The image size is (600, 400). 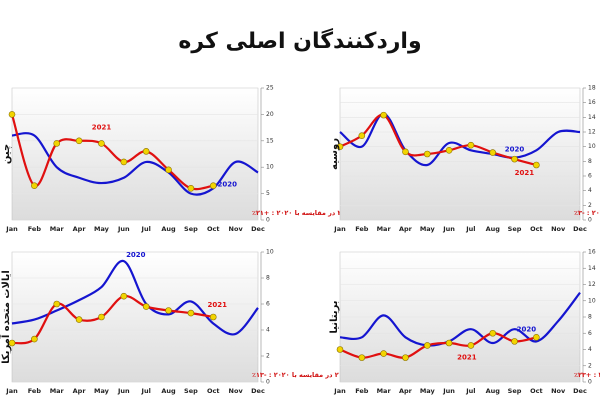 I want to click on x-tick-label: Apr, so click(x=406, y=391).